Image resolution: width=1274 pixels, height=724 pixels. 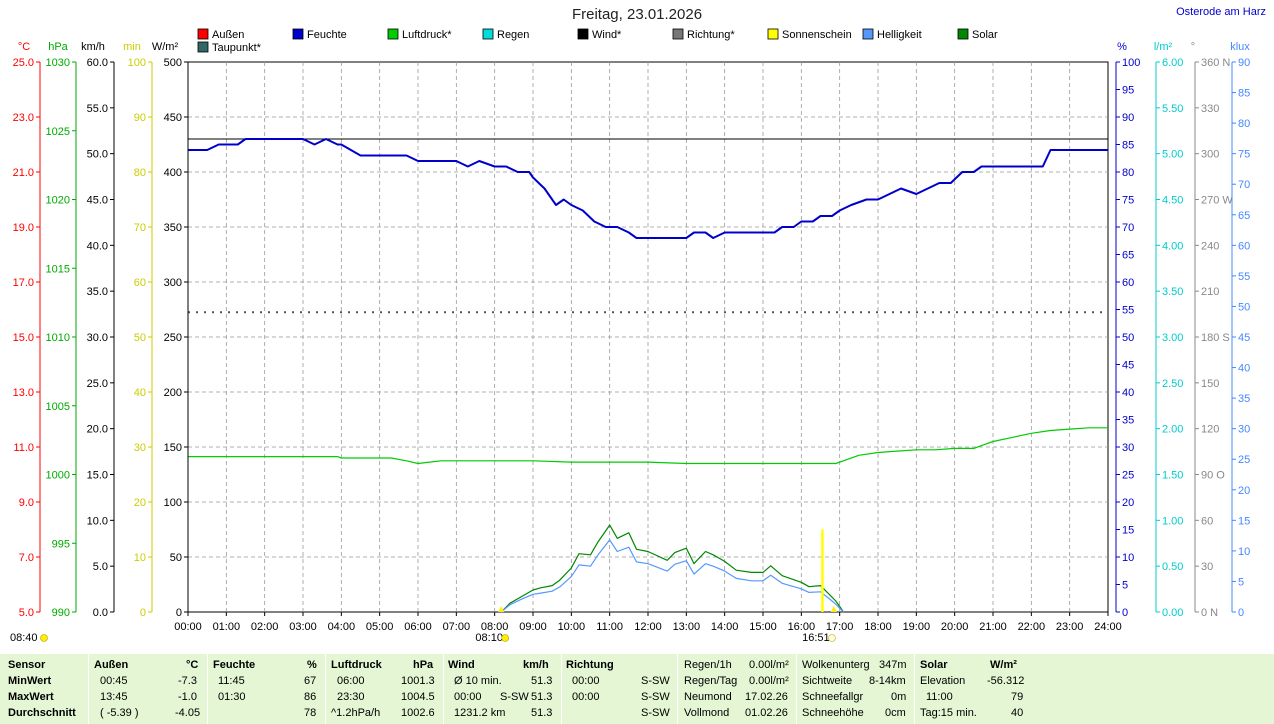 I want to click on x-tick-label: 03:00, so click(x=303, y=627).